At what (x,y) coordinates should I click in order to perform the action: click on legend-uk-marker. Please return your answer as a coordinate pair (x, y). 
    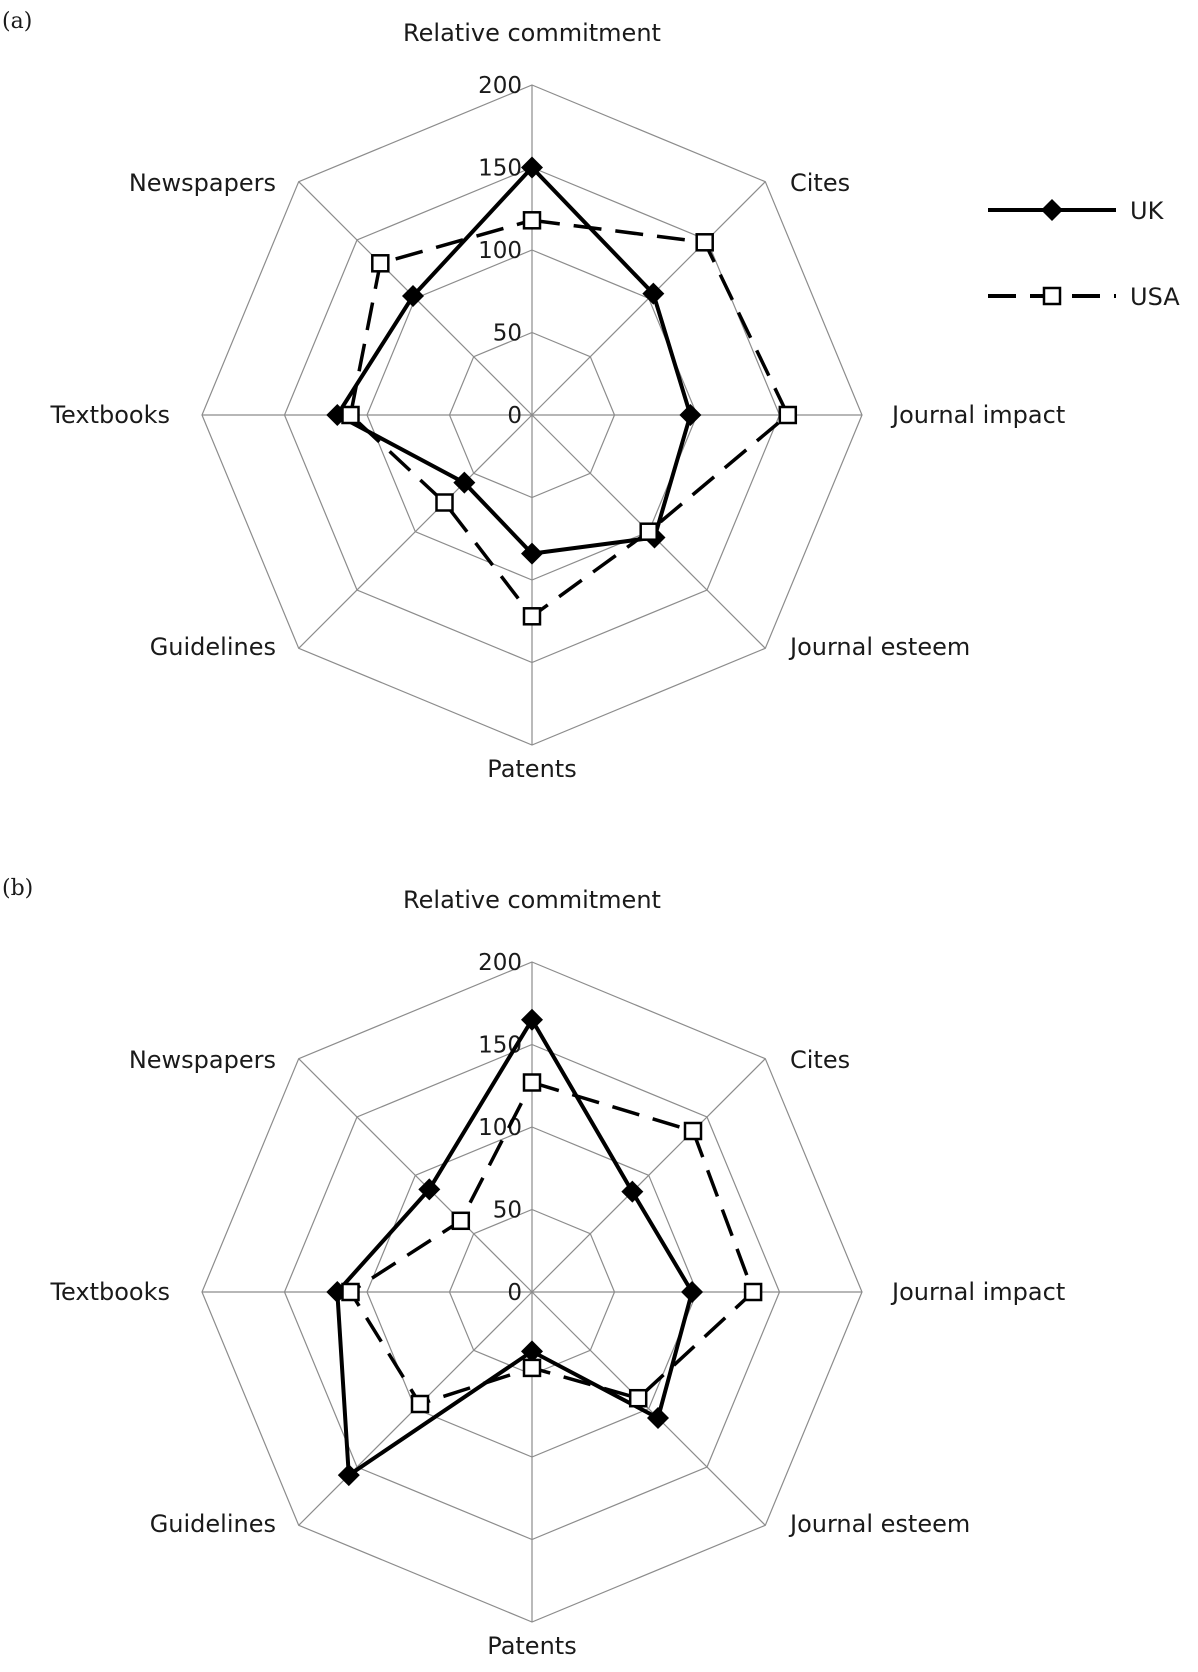
    Looking at the image, I should click on (1052, 210).